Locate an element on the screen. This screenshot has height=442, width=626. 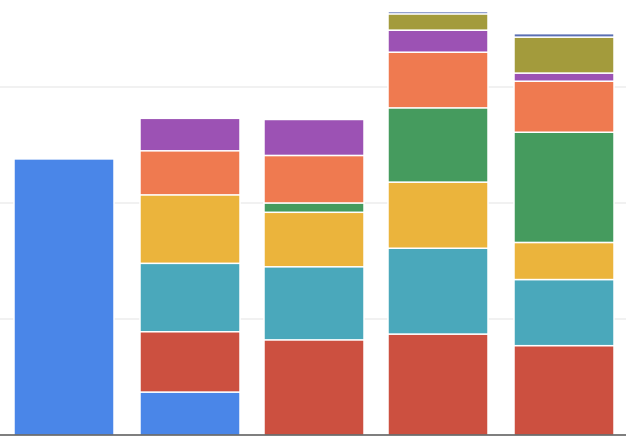
bar-segment-c4-s4 is located at coordinates (438, 215).